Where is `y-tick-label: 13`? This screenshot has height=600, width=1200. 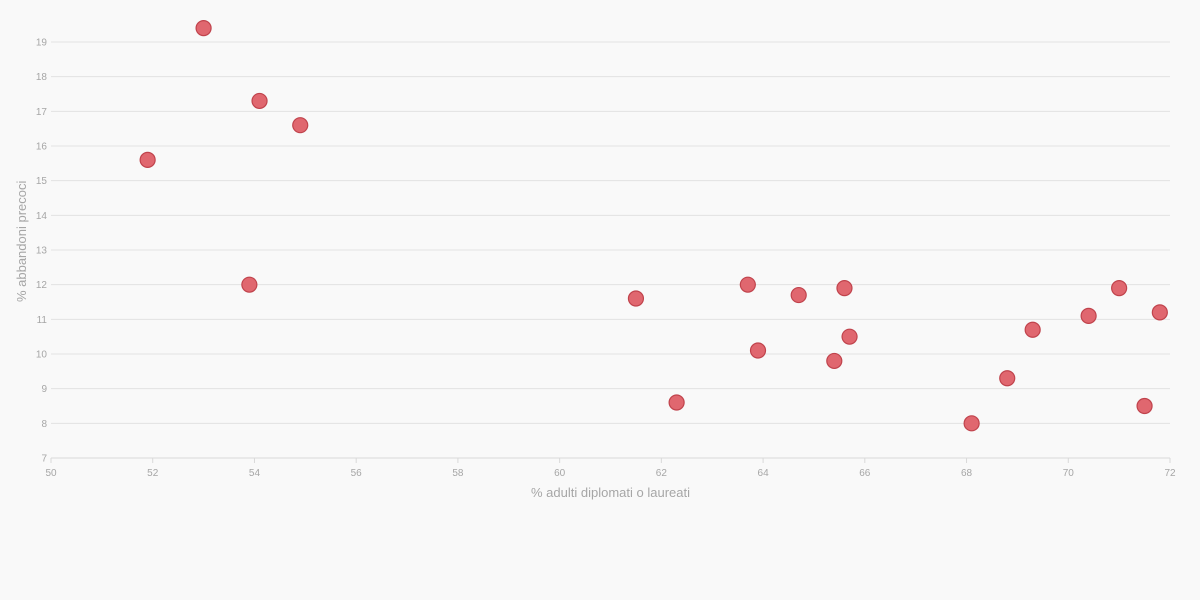 y-tick-label: 13 is located at coordinates (42, 251).